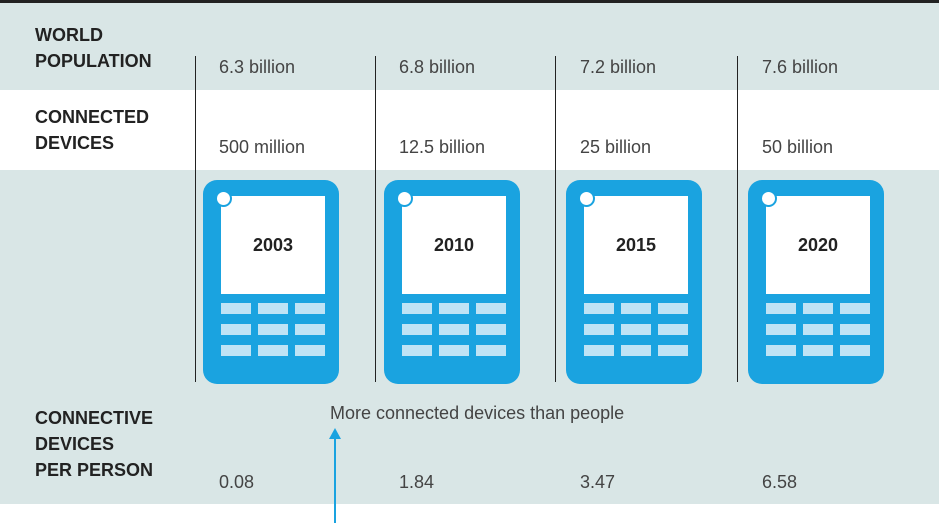  I want to click on devices-value: 12.5 billion, so click(442, 147).